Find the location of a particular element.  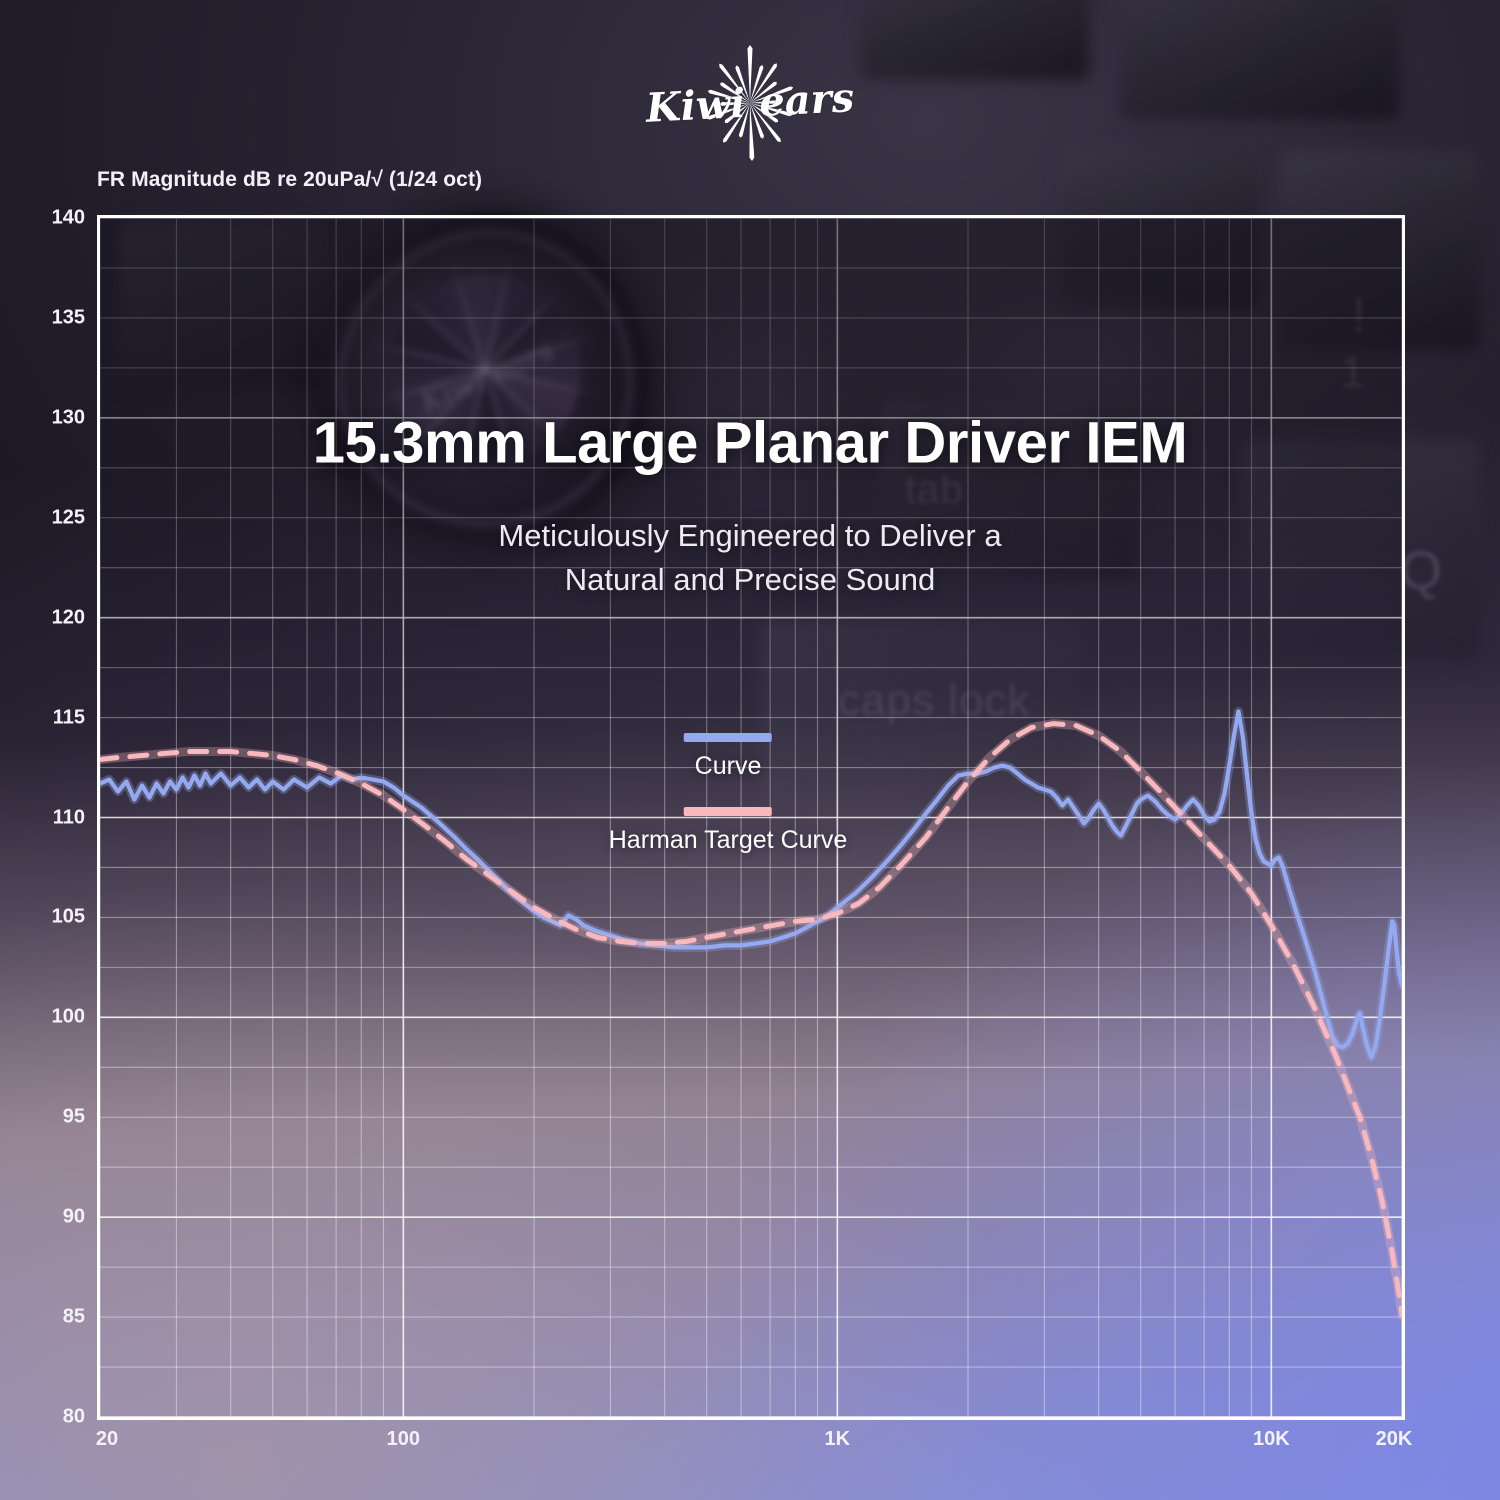

y-tick-label: 110 is located at coordinates (68, 817).